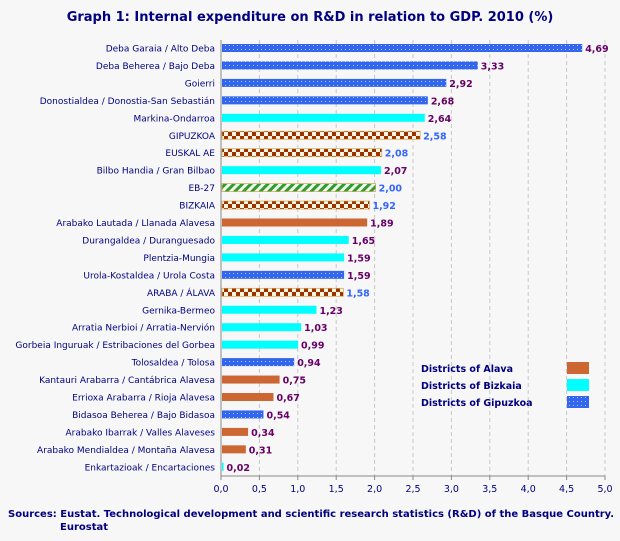  Describe the element at coordinates (156, 172) in the screenshot. I see `category-label: Bilbo Handia / Gran Bilbao` at that location.